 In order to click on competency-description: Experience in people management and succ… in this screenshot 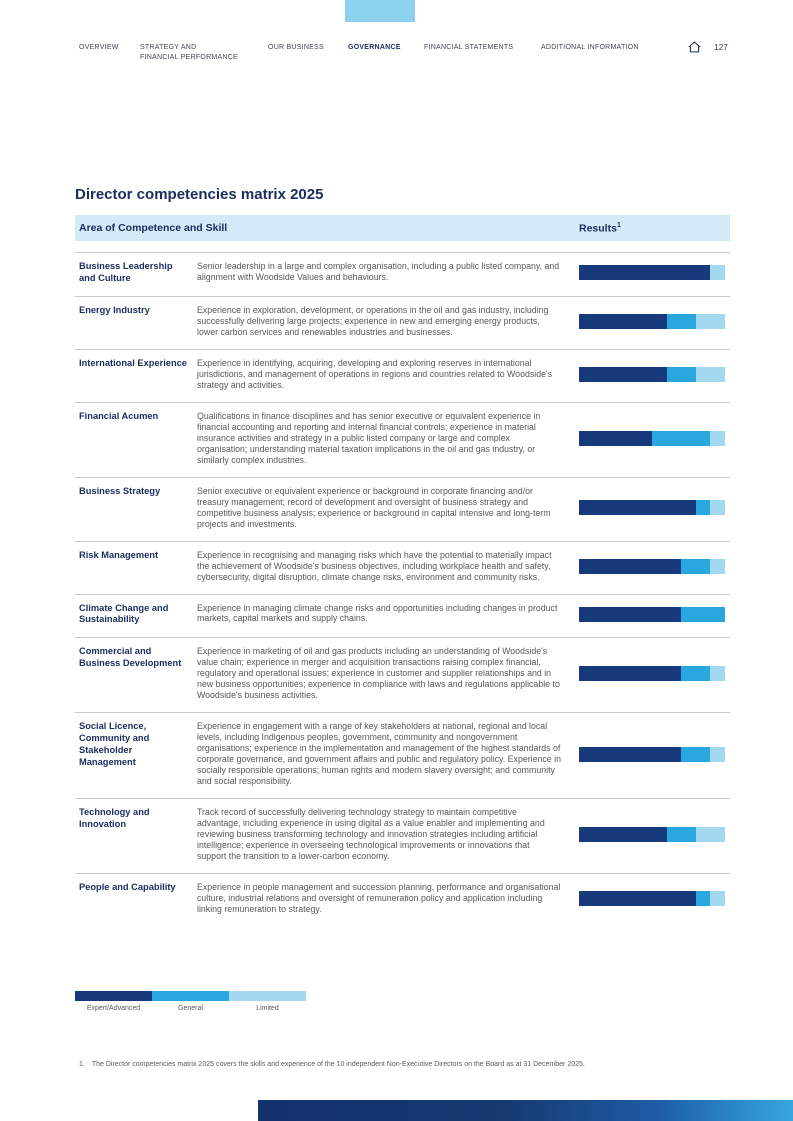, I will do `click(379, 898)`.